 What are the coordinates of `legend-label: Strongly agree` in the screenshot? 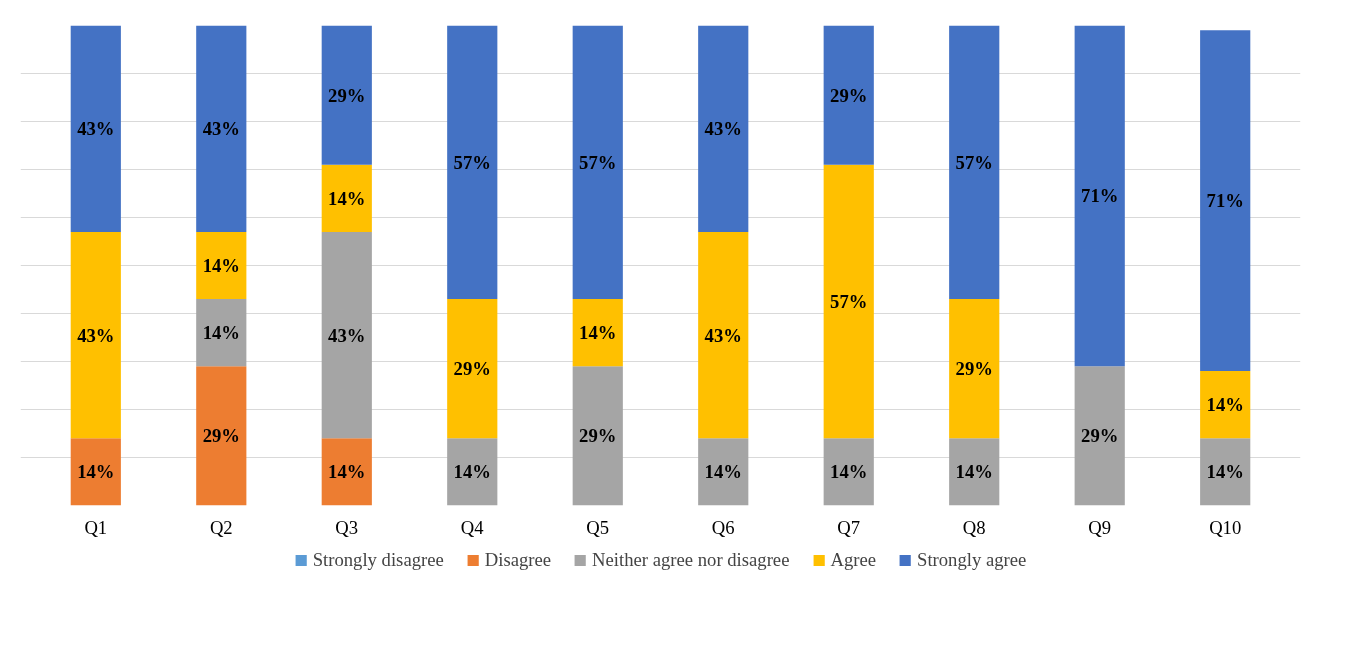 It's located at (972, 560).